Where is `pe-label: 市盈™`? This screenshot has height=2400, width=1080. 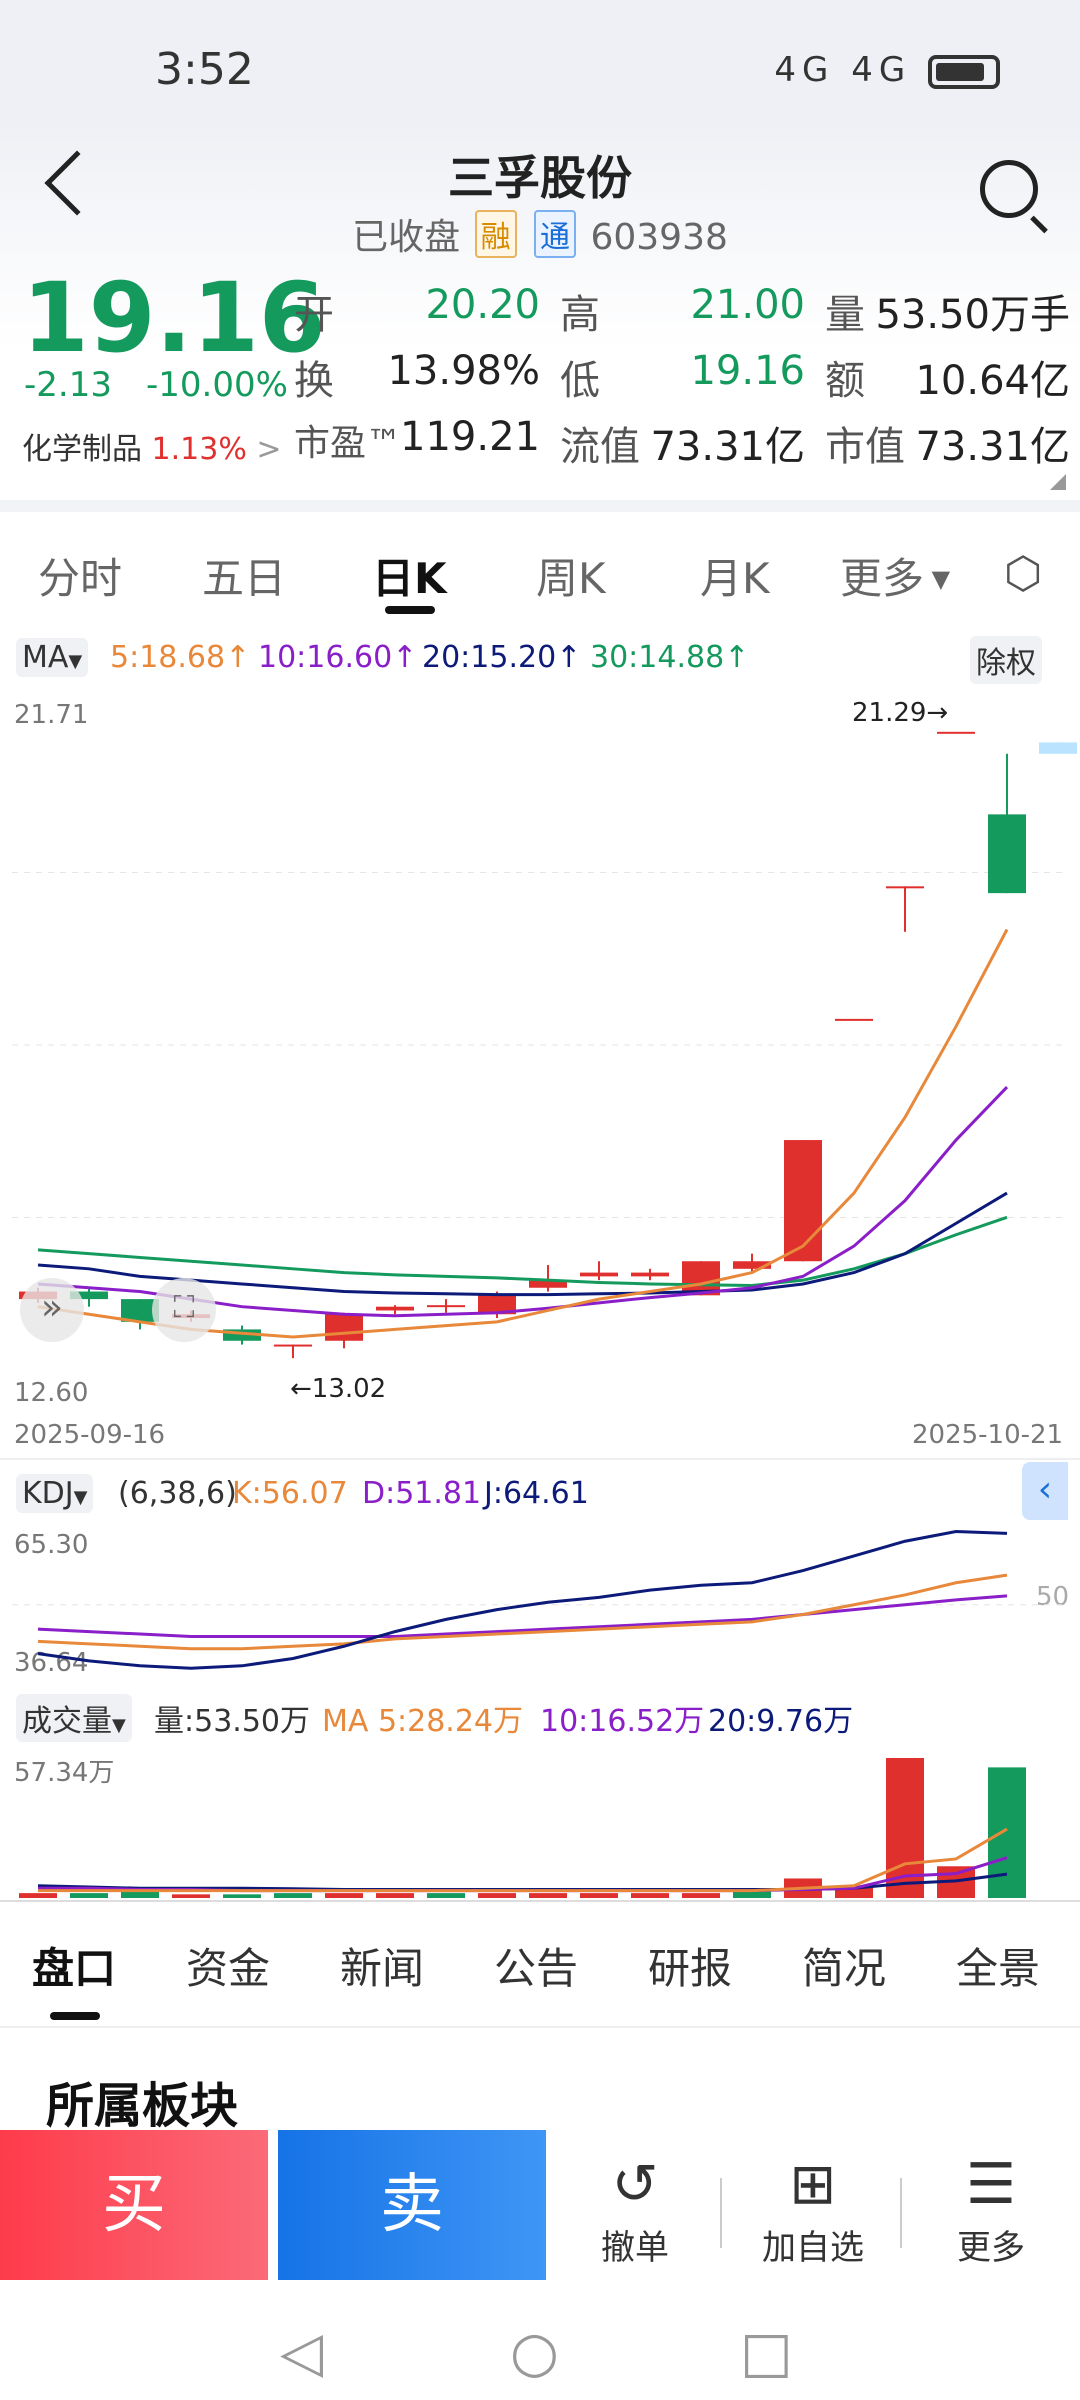
pe-label: 市盈™ is located at coordinates (348, 443).